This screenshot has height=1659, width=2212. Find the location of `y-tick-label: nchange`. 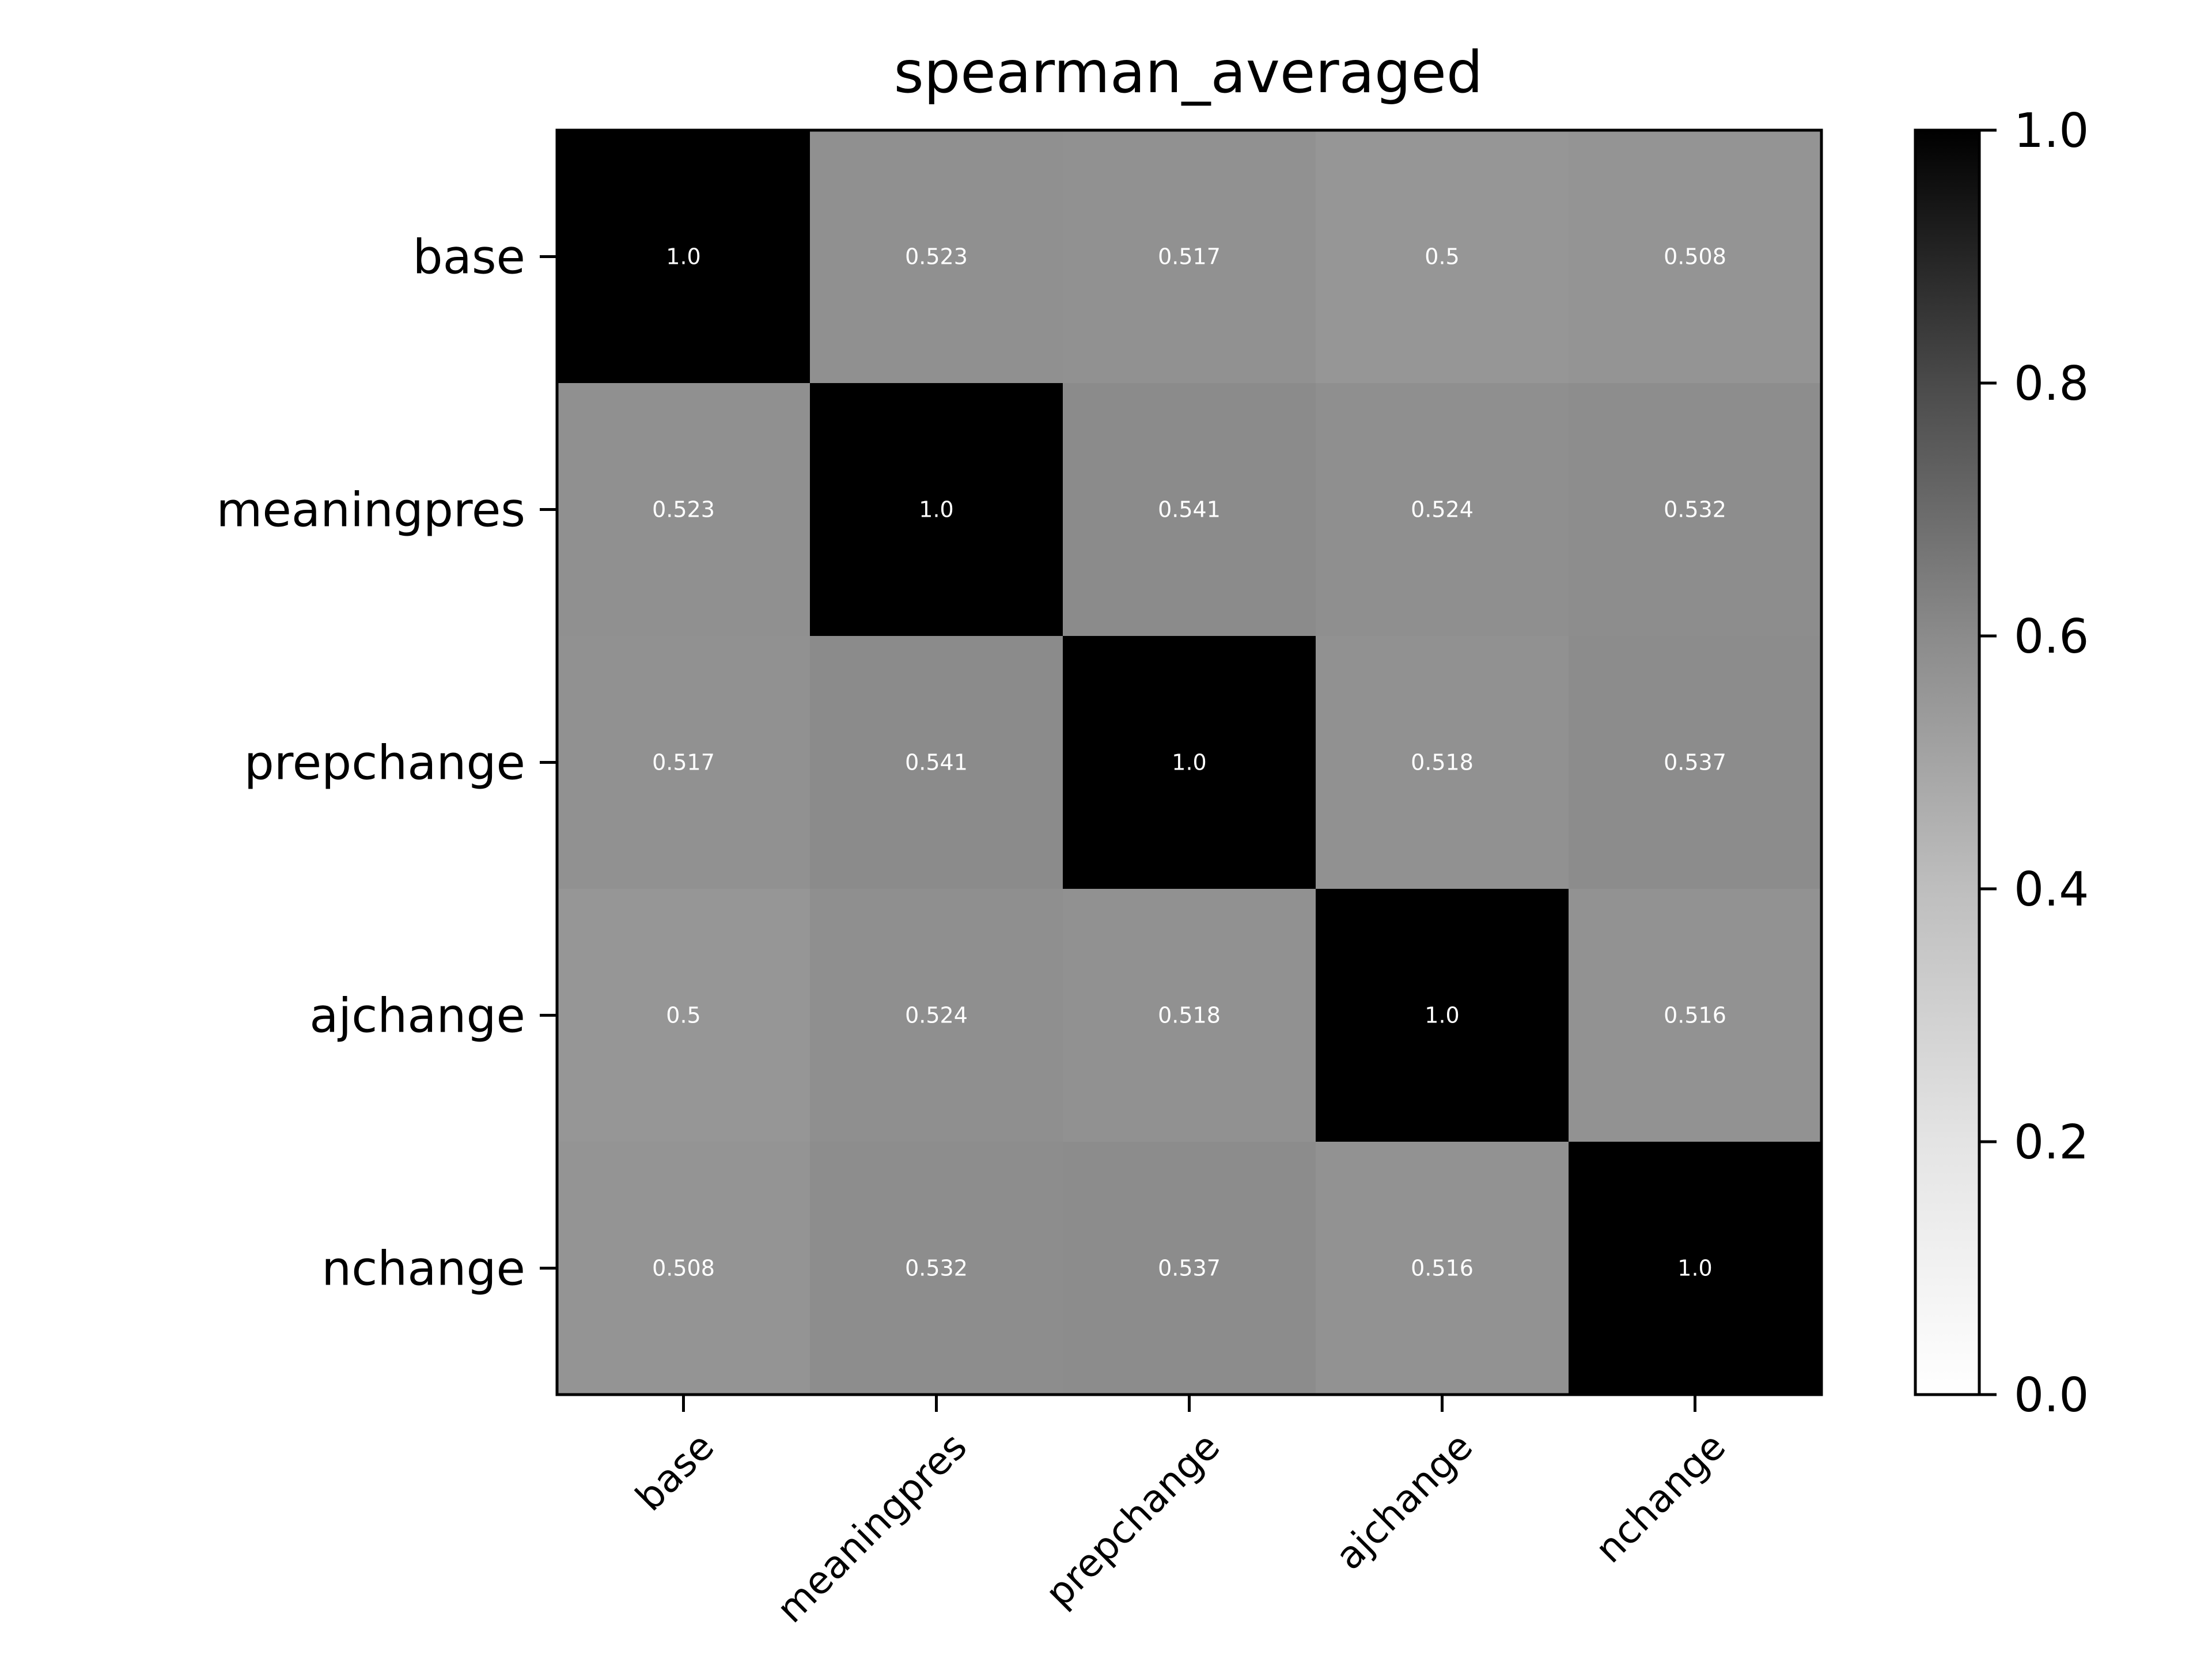

y-tick-label: nchange is located at coordinates (423, 1269).